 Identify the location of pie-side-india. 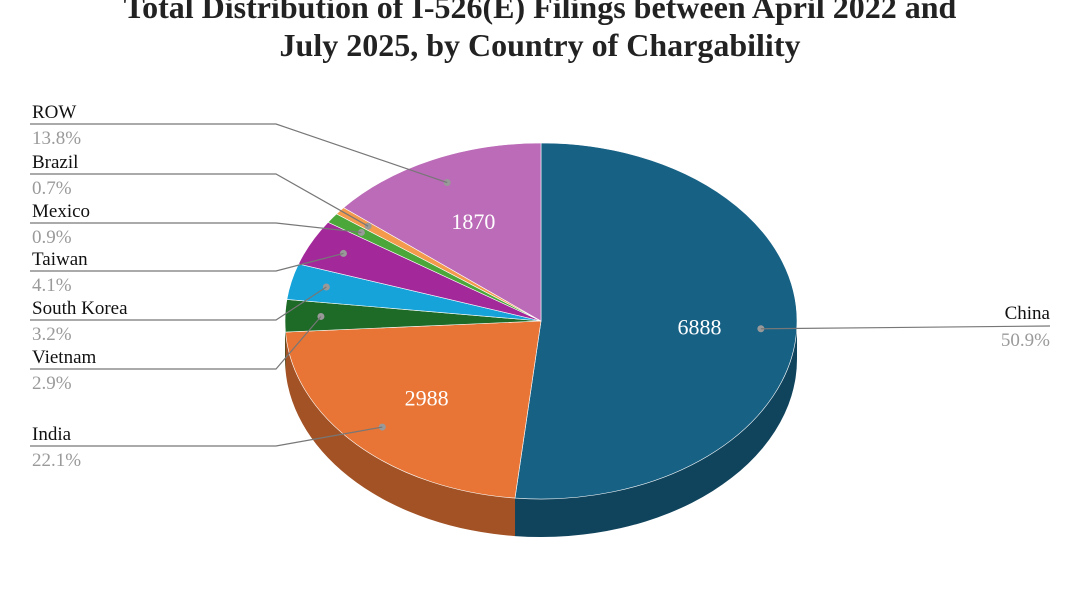
(400, 434).